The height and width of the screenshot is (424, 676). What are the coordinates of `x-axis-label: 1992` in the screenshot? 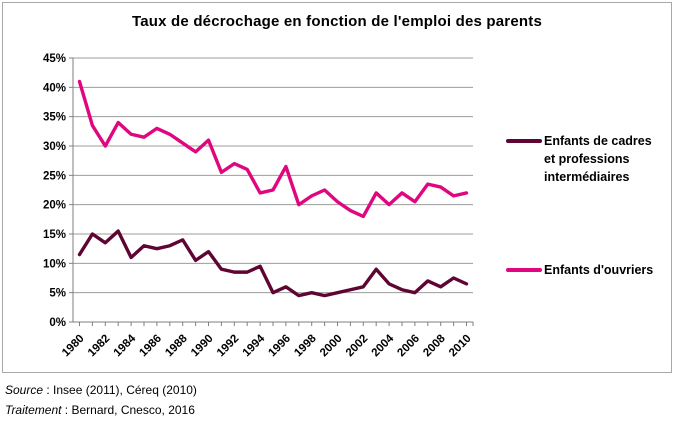 It's located at (228, 346).